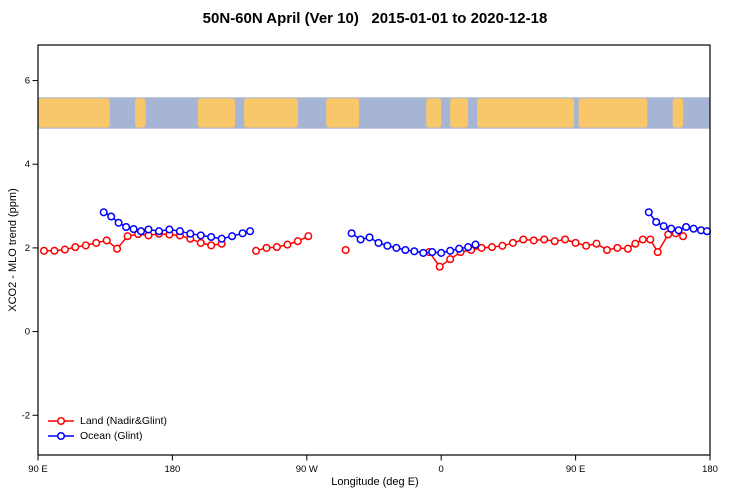 The width and height of the screenshot is (750, 500). What do you see at coordinates (61, 420) in the screenshot?
I see `legend-swatch-land-icon` at bounding box center [61, 420].